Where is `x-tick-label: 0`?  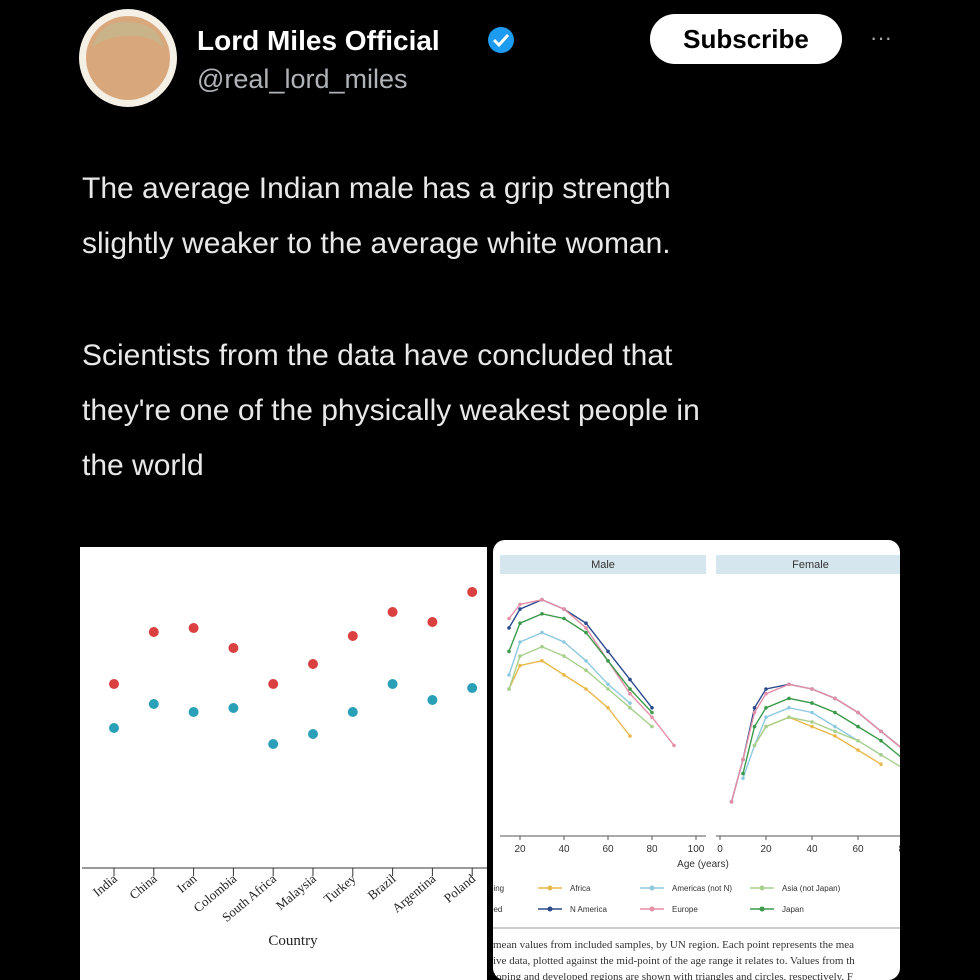
x-tick-label: 0 is located at coordinates (720, 849).